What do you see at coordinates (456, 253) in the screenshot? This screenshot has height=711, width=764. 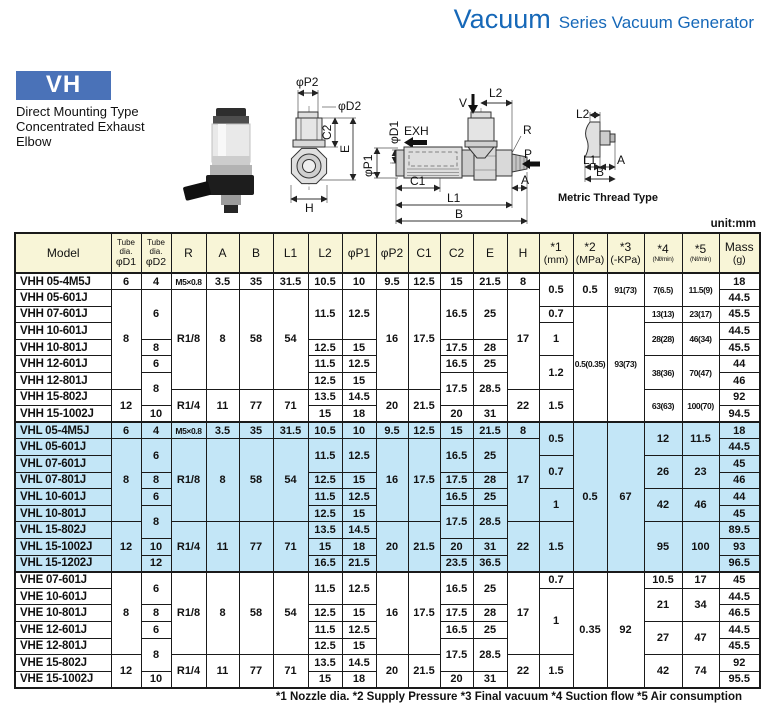 I see `column-header: C2` at bounding box center [456, 253].